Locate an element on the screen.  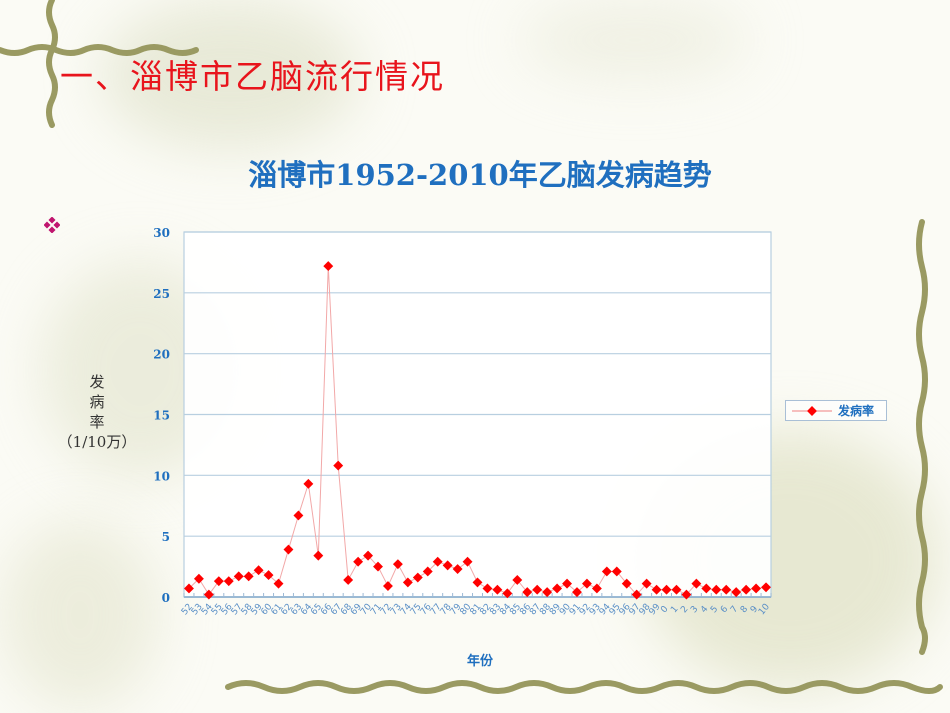
slide-title: 一、淄博市乙脑流行情况 is located at coordinates (252, 76).